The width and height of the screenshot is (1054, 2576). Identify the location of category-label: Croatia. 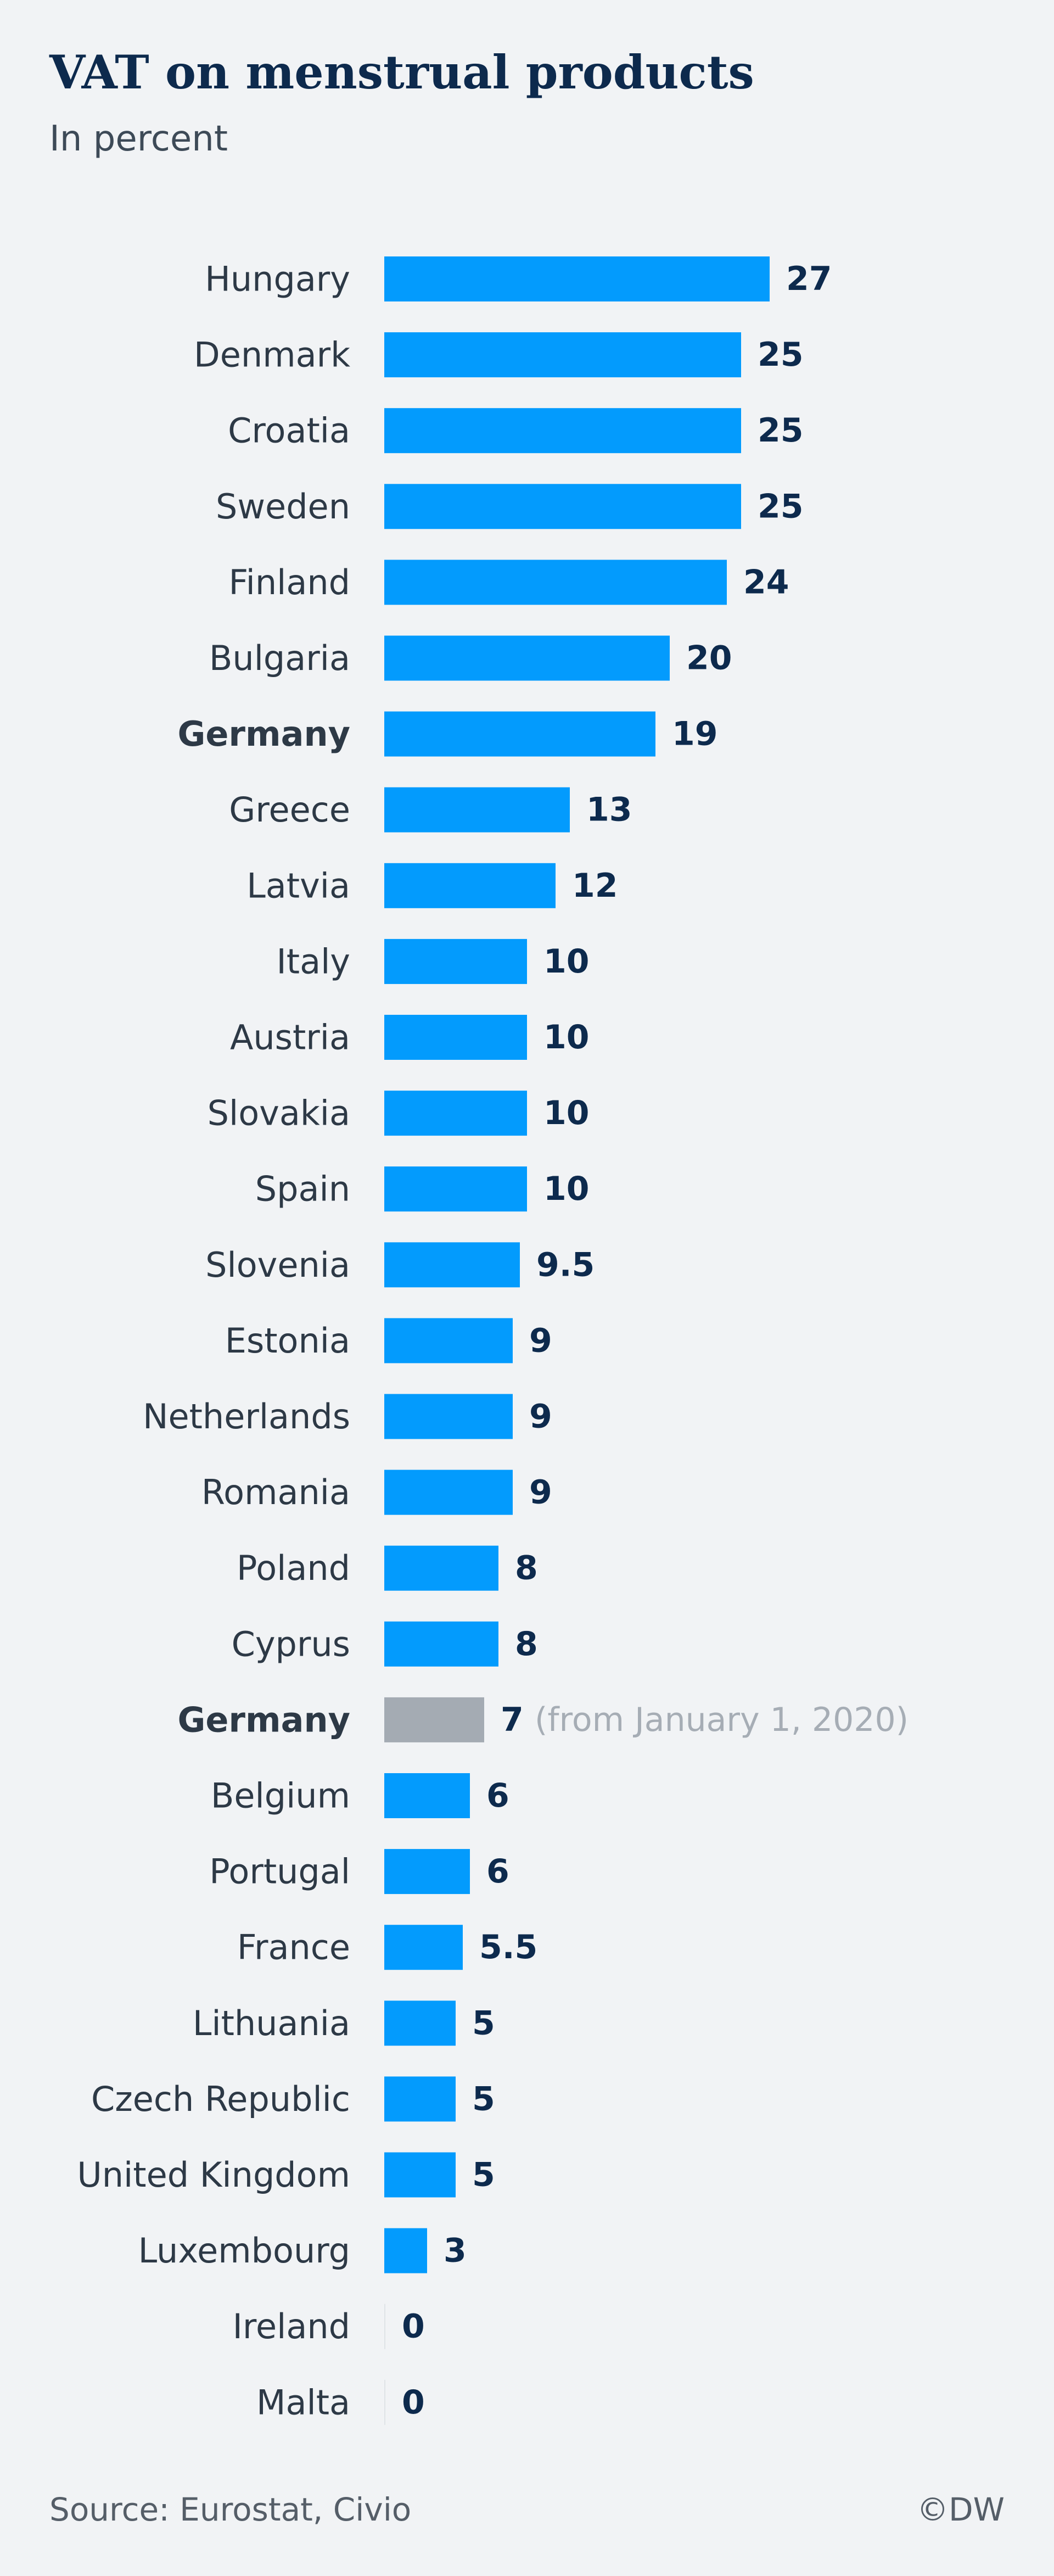
(289, 431).